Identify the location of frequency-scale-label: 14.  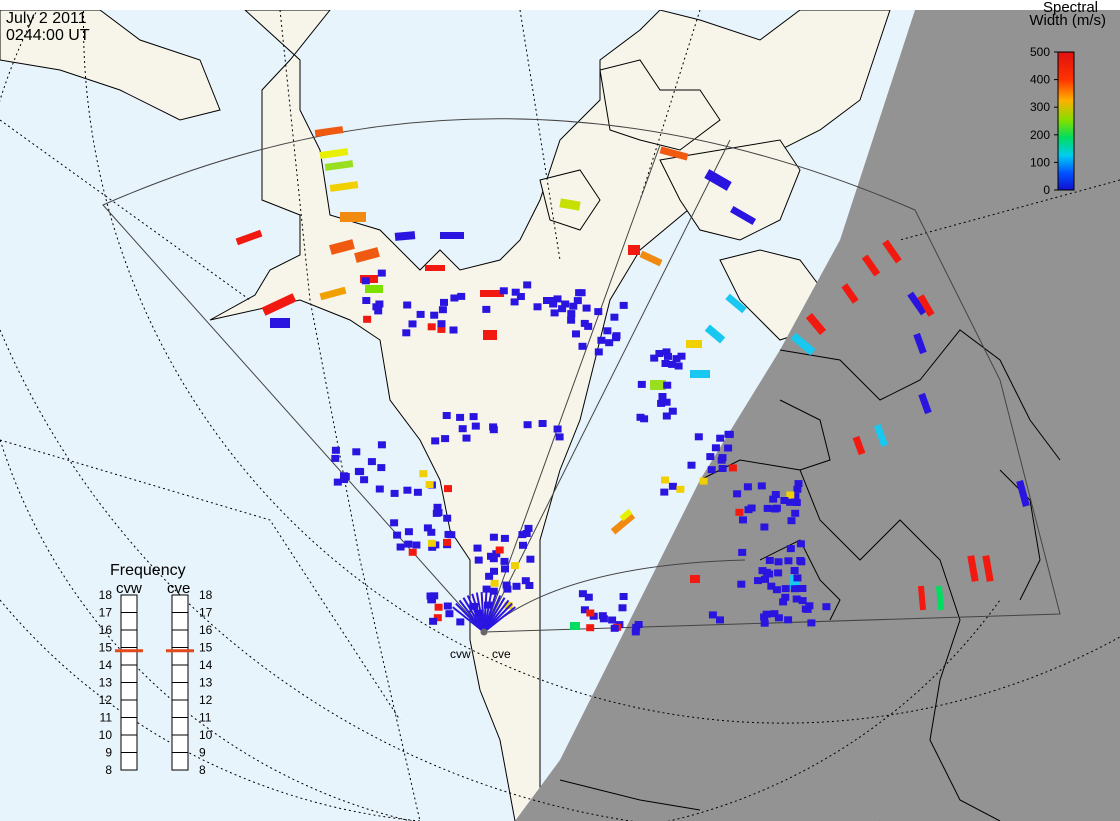
(106, 665).